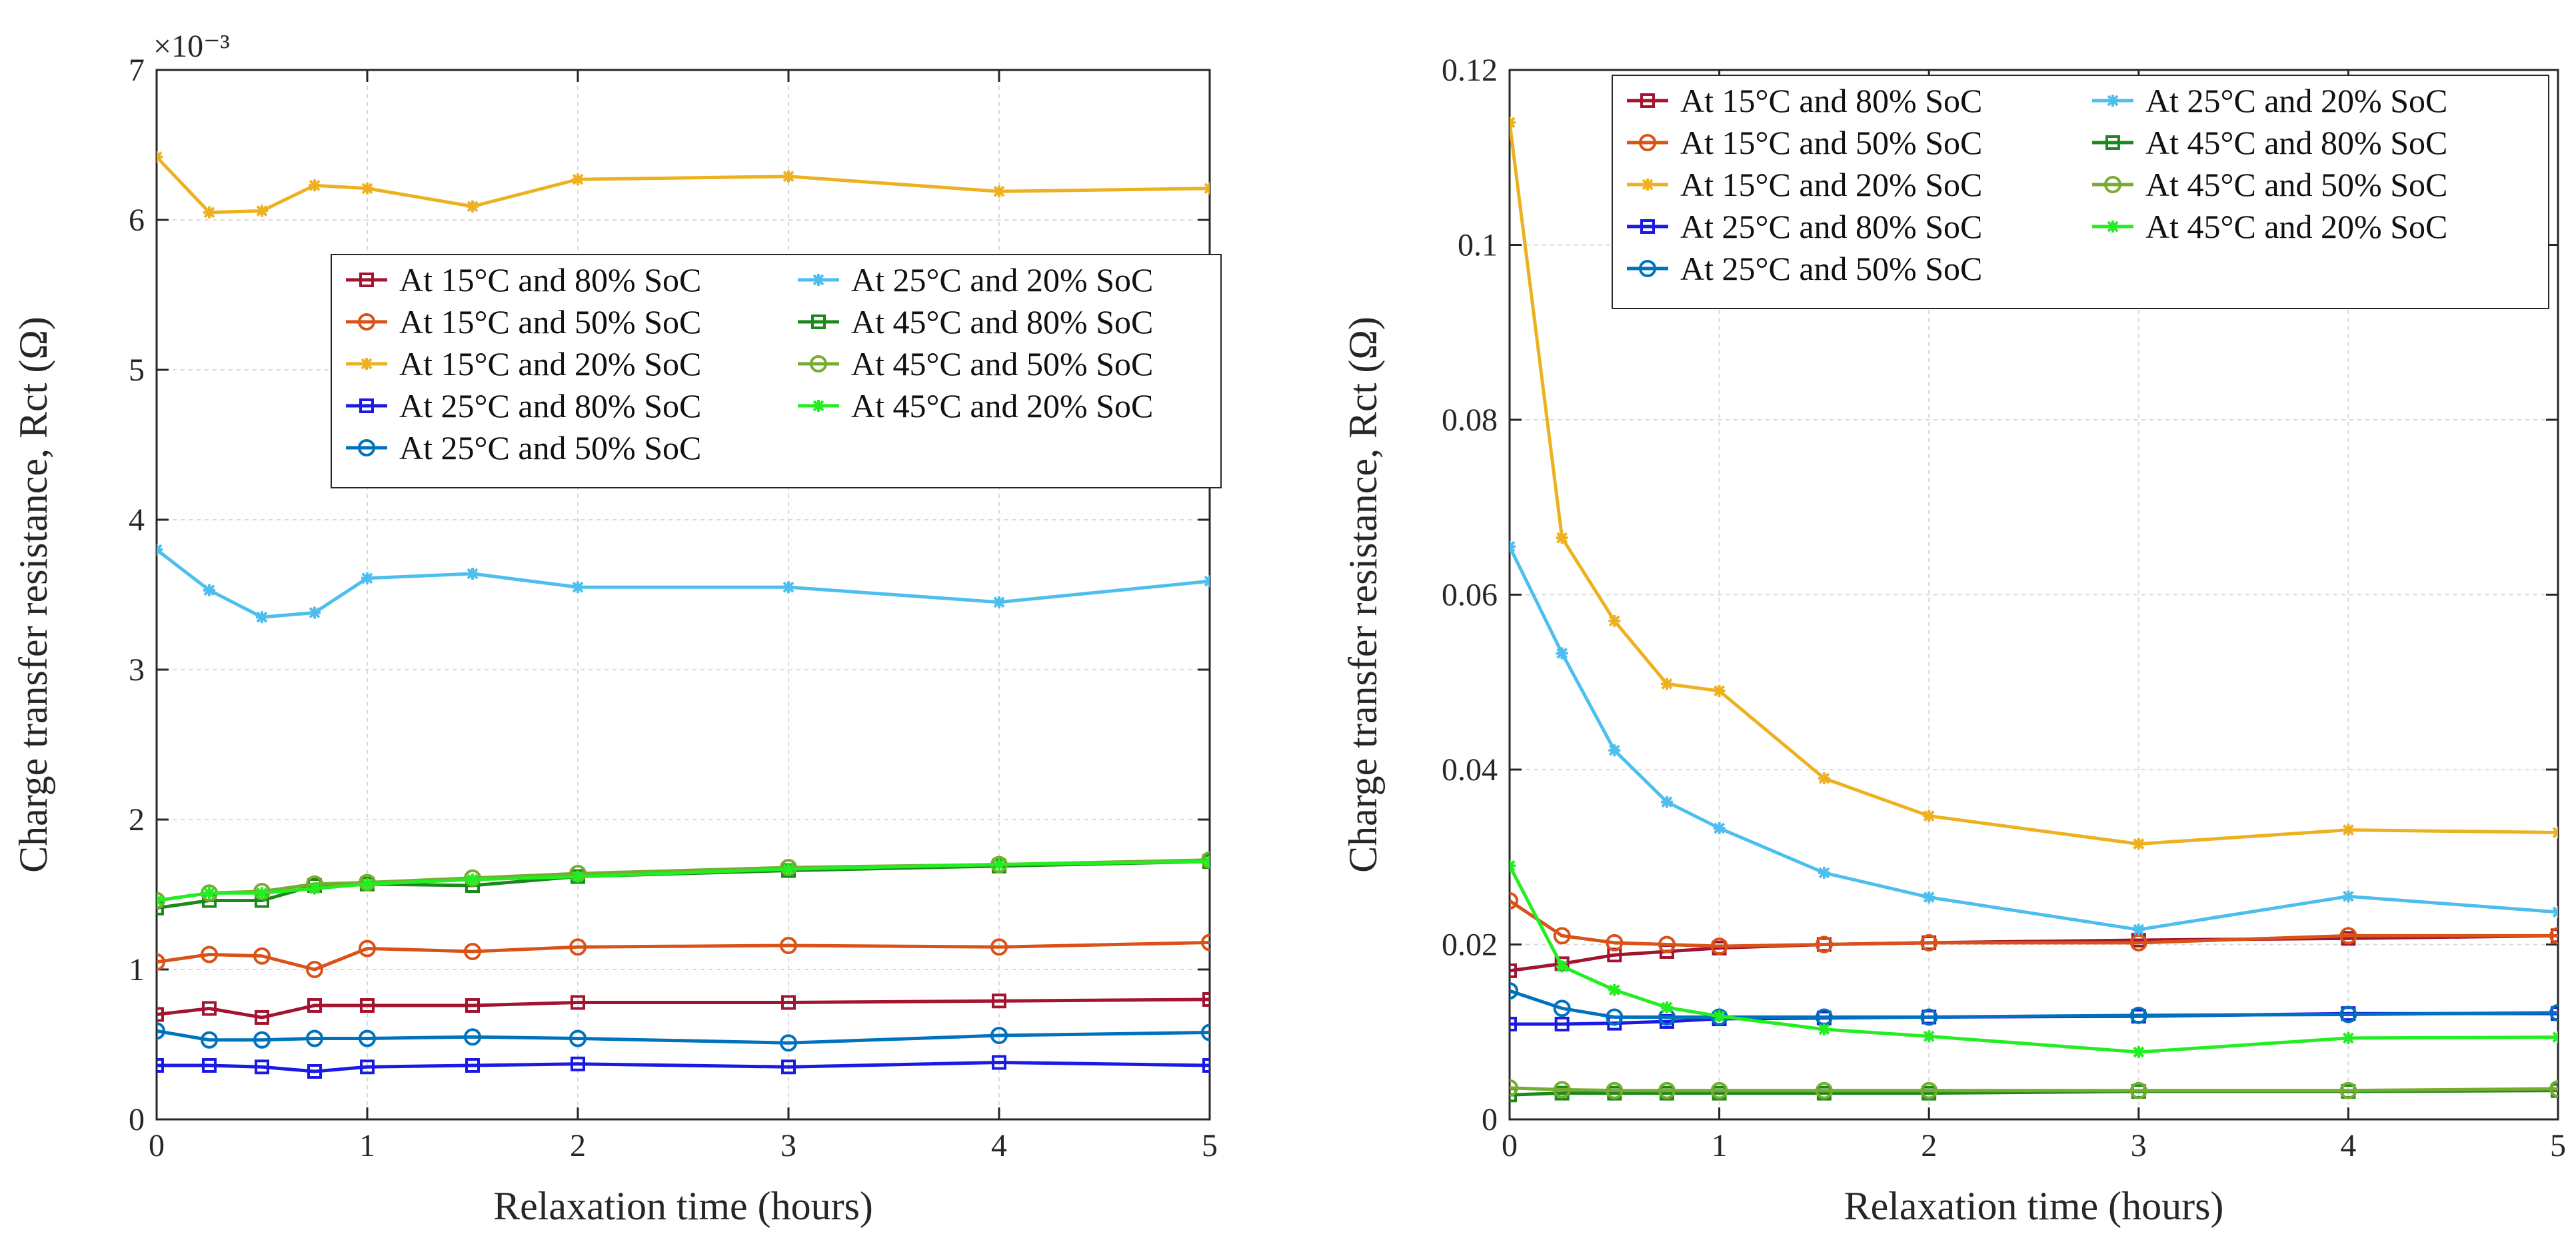 The width and height of the screenshot is (2576, 1240). I want to click on x-tick-label: 2, so click(1929, 1145).